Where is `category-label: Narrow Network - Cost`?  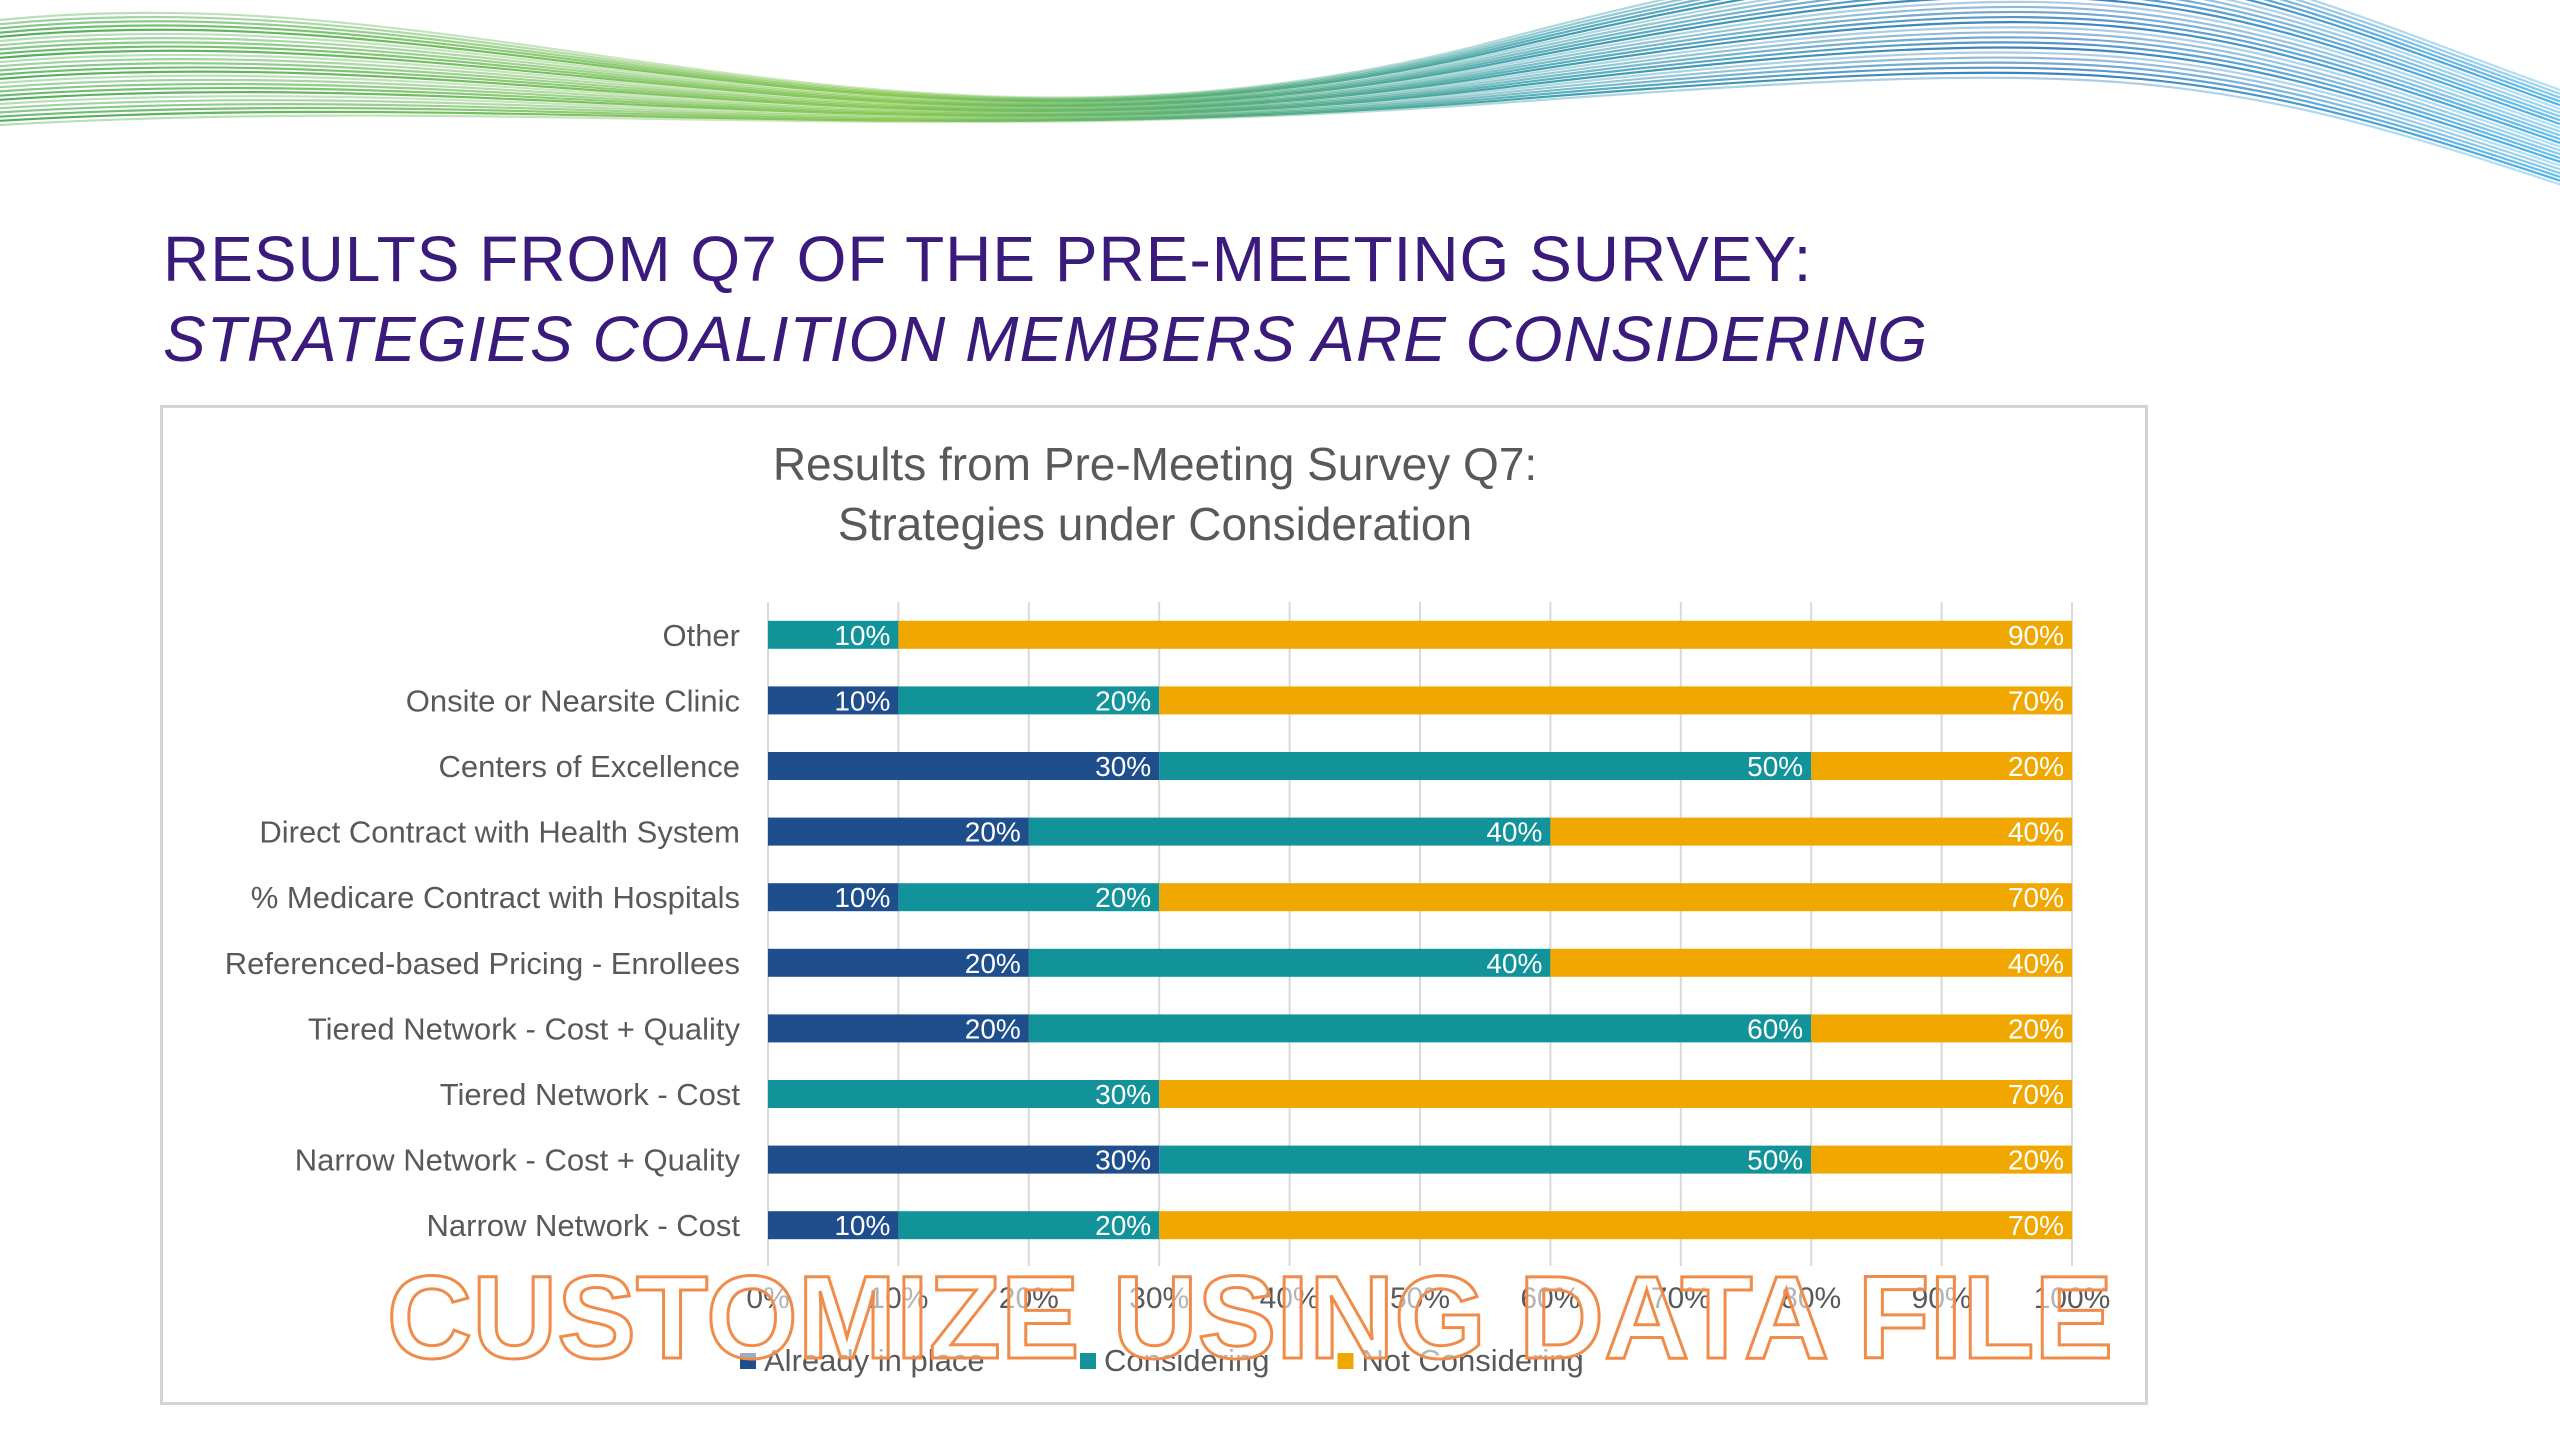
category-label: Narrow Network - Cost is located at coordinates (584, 1225).